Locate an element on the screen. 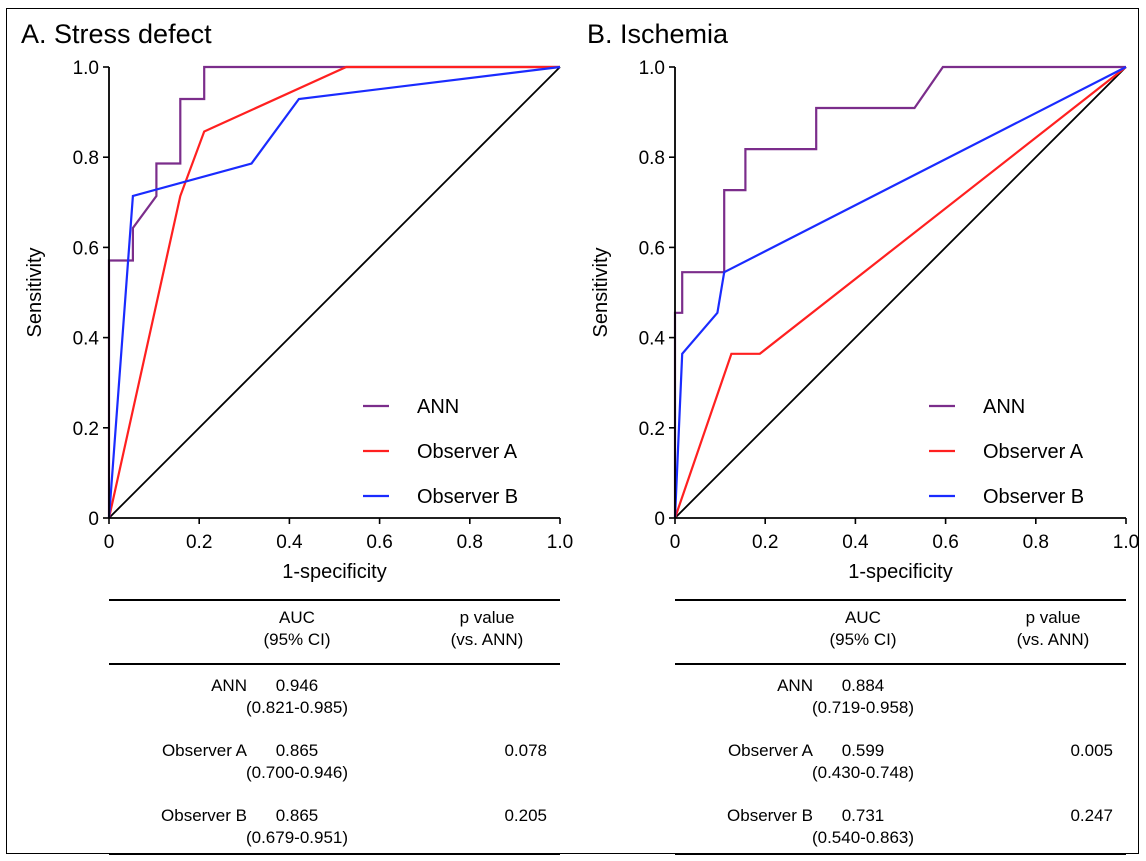  panel-title: A. Stress defect is located at coordinates (116, 34).